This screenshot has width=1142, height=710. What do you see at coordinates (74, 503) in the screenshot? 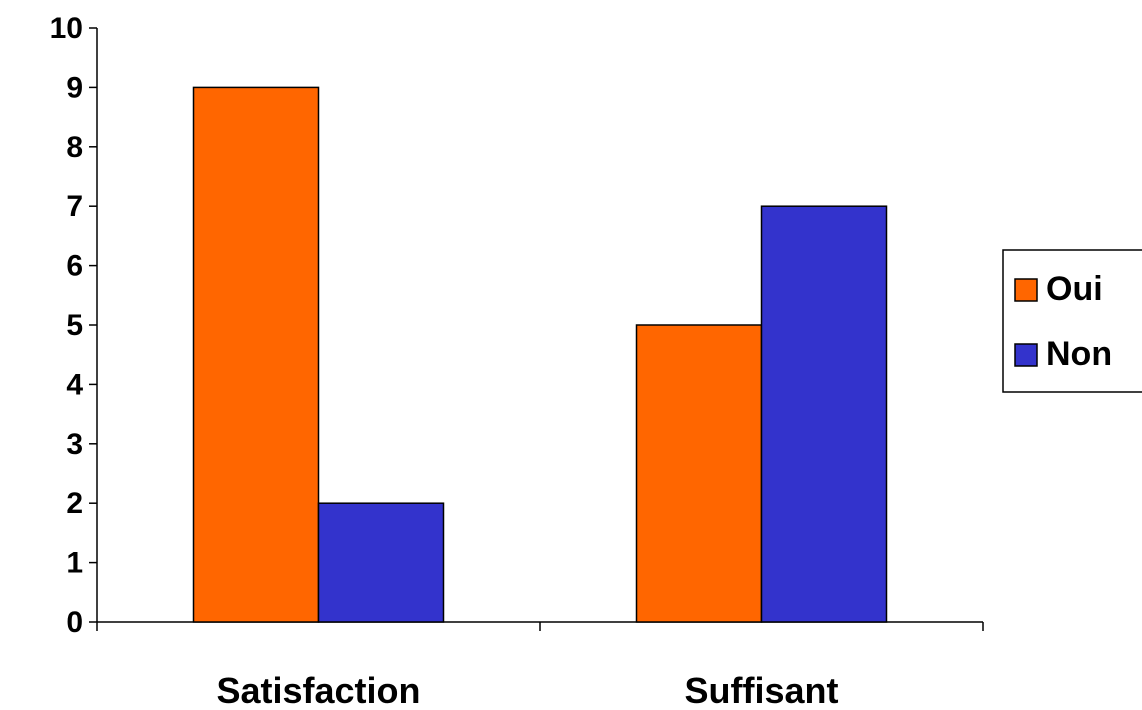
I see `y-tick-label: 2` at bounding box center [74, 503].